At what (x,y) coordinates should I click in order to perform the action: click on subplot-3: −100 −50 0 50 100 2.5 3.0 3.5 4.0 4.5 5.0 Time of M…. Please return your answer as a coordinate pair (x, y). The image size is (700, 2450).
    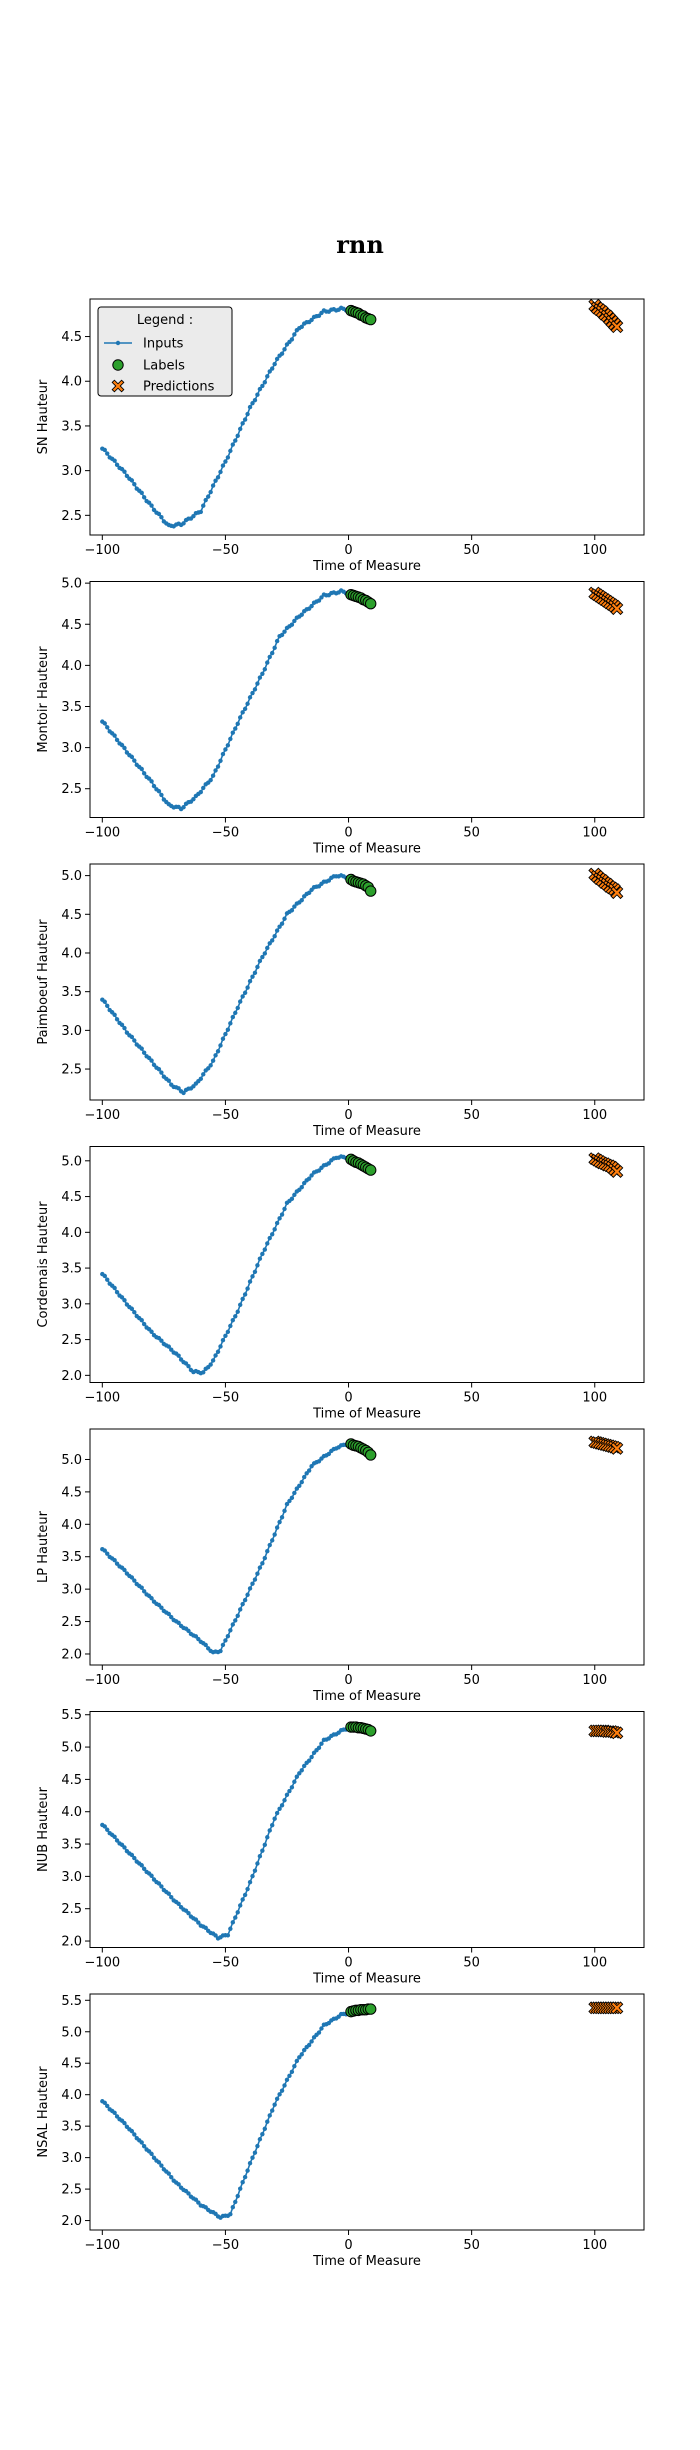
    Looking at the image, I should click on (340, 1001).